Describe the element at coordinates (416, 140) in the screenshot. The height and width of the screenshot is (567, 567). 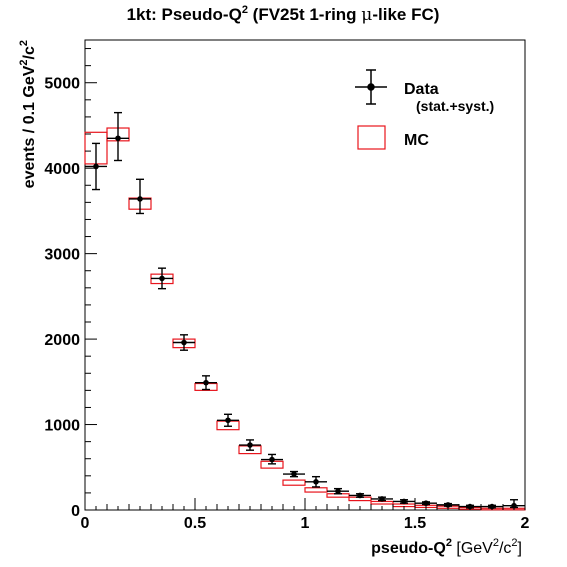
I see `legend-mc-label: MC` at that location.